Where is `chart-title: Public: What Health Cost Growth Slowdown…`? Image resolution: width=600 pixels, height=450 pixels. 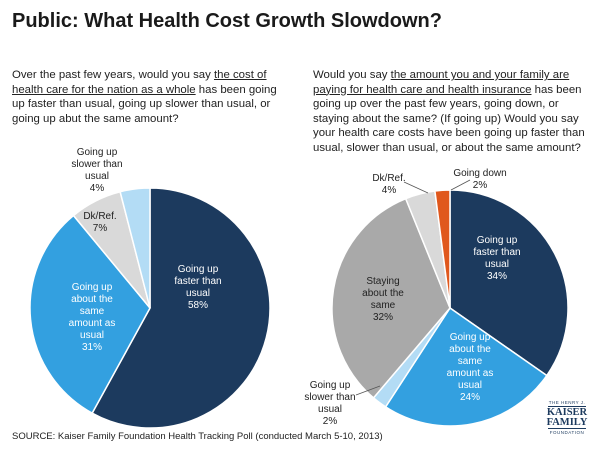 chart-title: Public: What Health Cost Growth Slowdown… is located at coordinates (227, 21).